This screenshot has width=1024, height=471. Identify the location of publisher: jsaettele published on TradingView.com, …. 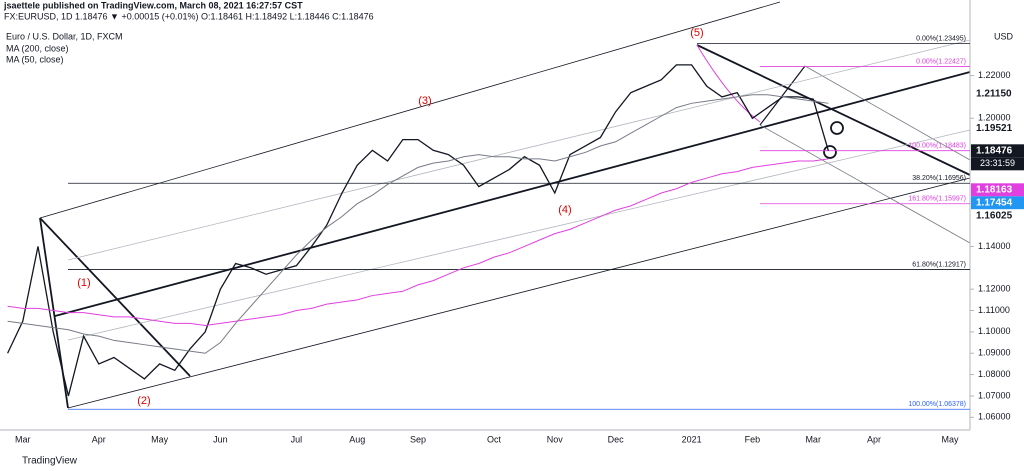
(153, 5).